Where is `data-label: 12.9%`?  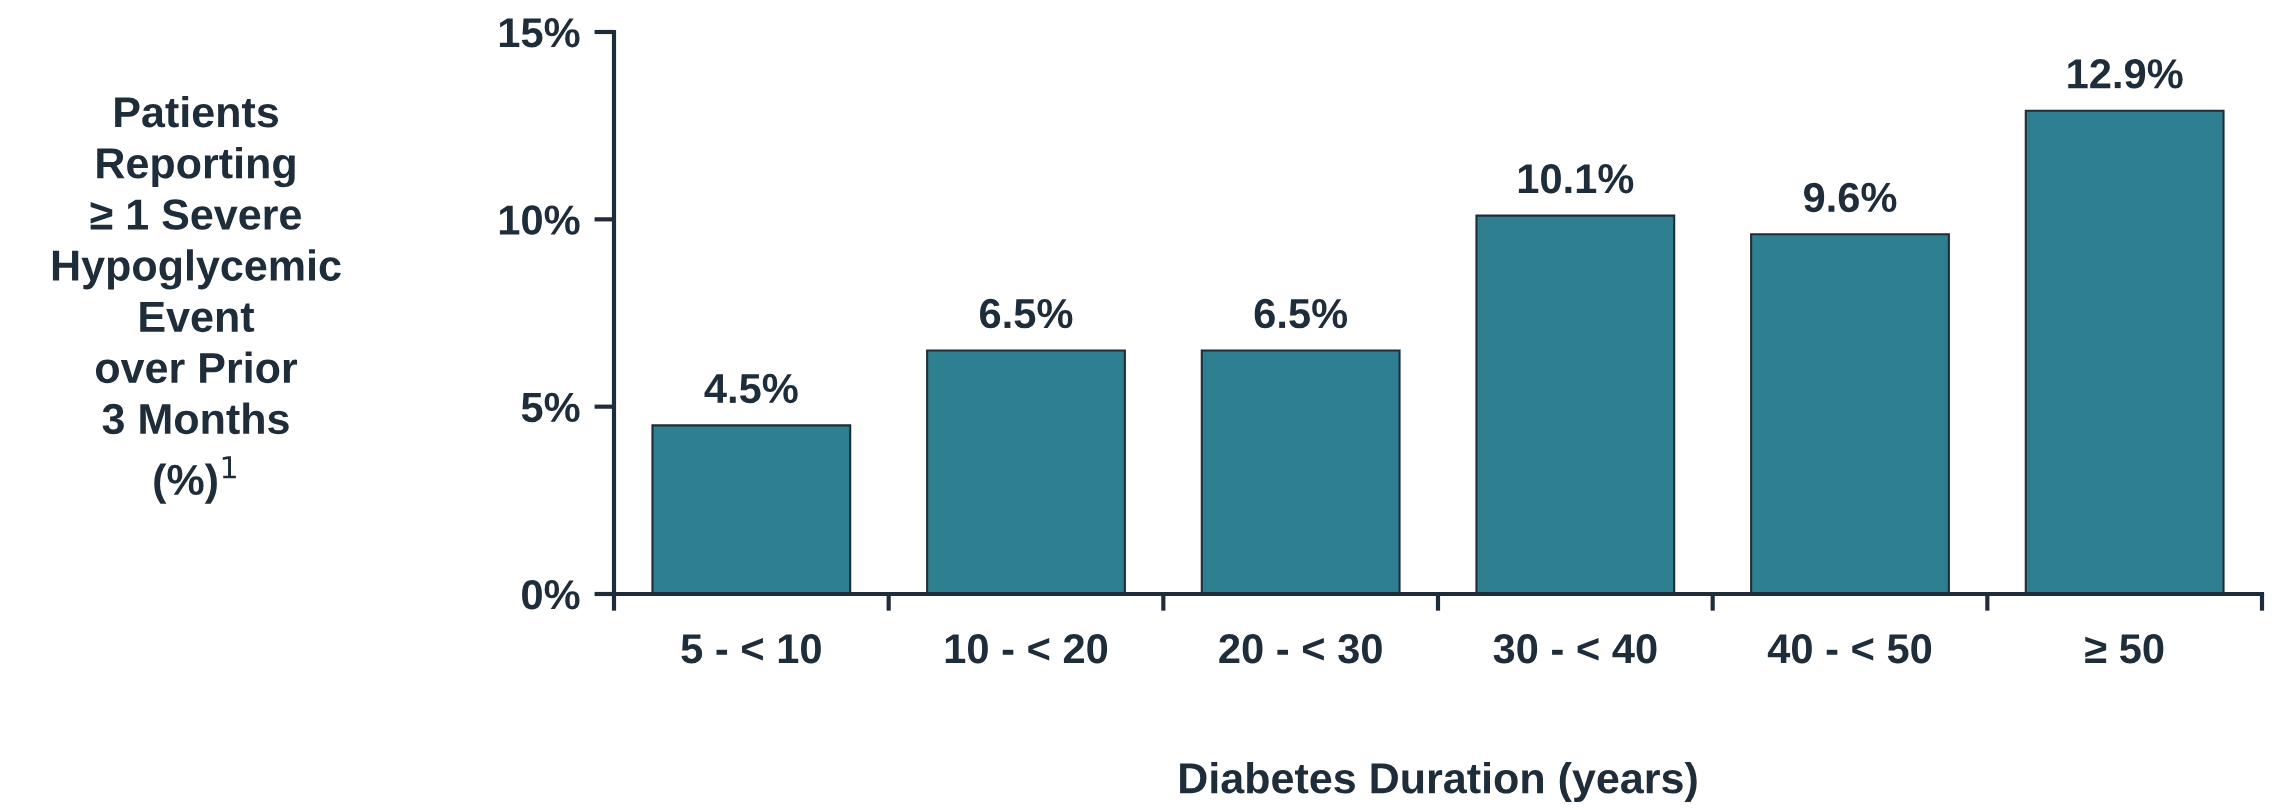 data-label: 12.9% is located at coordinates (2125, 74).